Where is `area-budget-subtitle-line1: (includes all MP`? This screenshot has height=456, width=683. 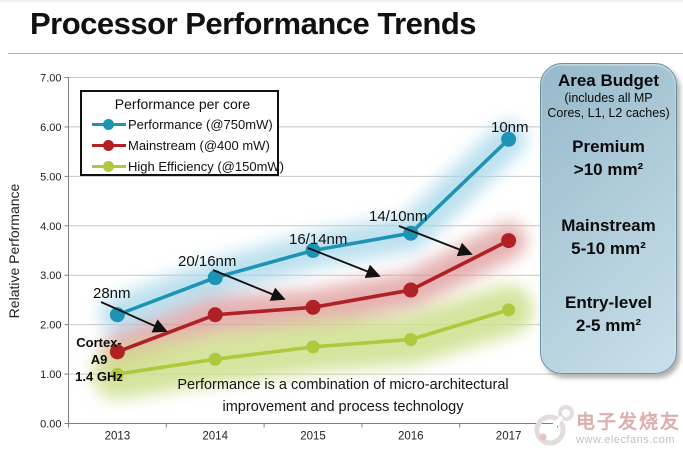 area-budget-subtitle-line1: (includes all MP is located at coordinates (608, 98).